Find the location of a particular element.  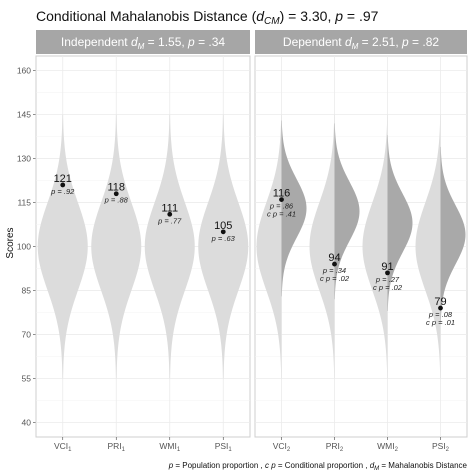

cp-label-wmi2: c p = .02 is located at coordinates (388, 287).